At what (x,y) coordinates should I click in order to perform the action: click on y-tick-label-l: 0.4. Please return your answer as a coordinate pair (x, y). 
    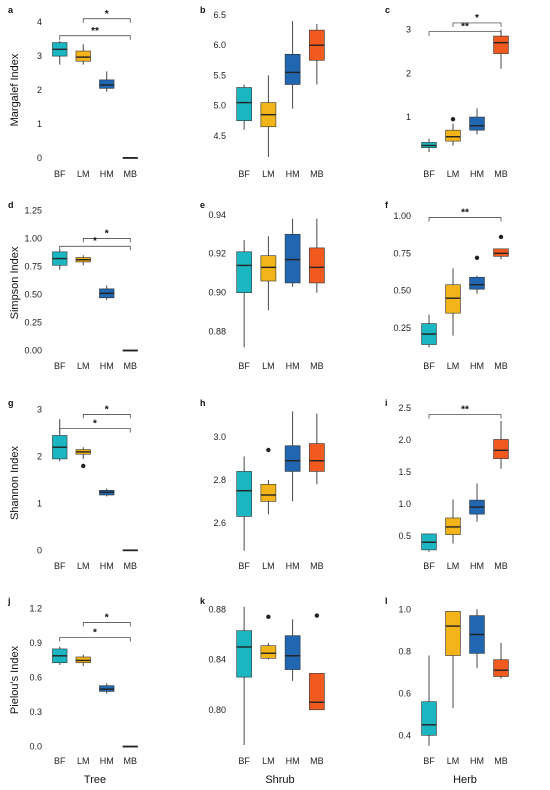
    Looking at the image, I should click on (404, 735).